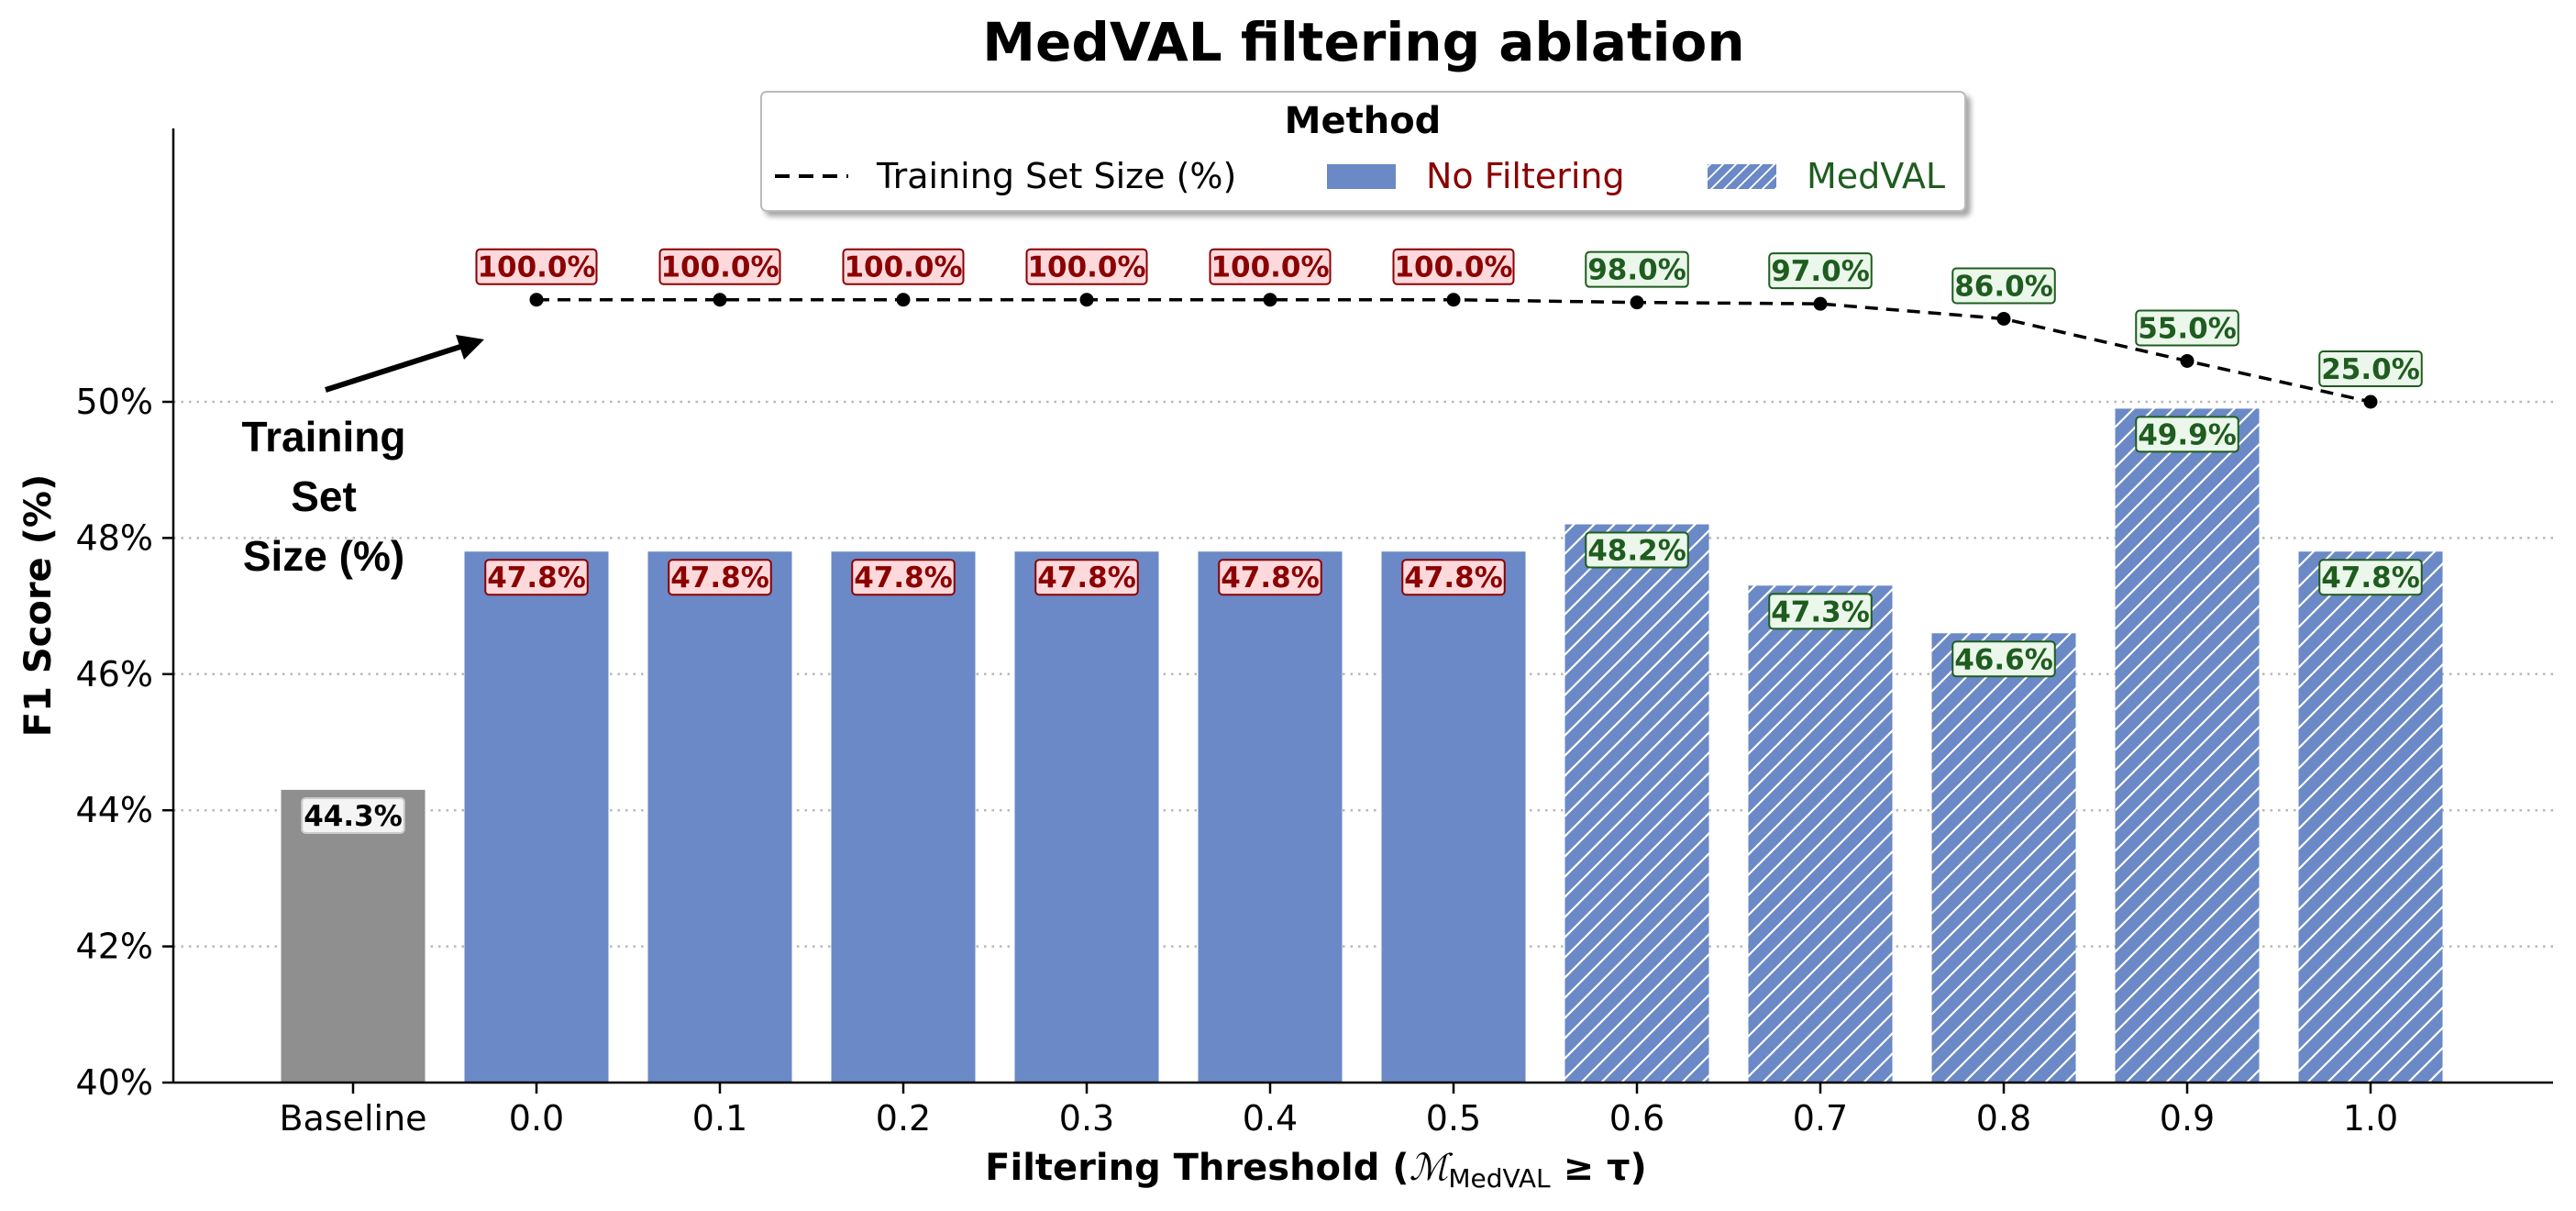 This screenshot has height=1211, width=2576. Describe the element at coordinates (1876, 176) in the screenshot. I see `legend-item-medval: MedVAL` at that location.